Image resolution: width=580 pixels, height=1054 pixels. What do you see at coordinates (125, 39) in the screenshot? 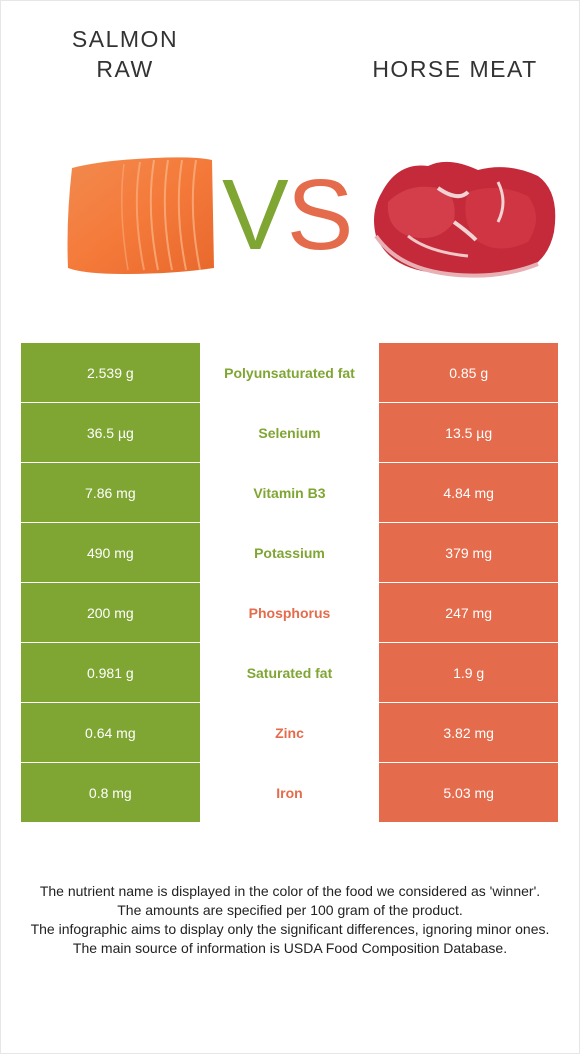
I see `left-food-title-line1: SALMON` at bounding box center [125, 39].